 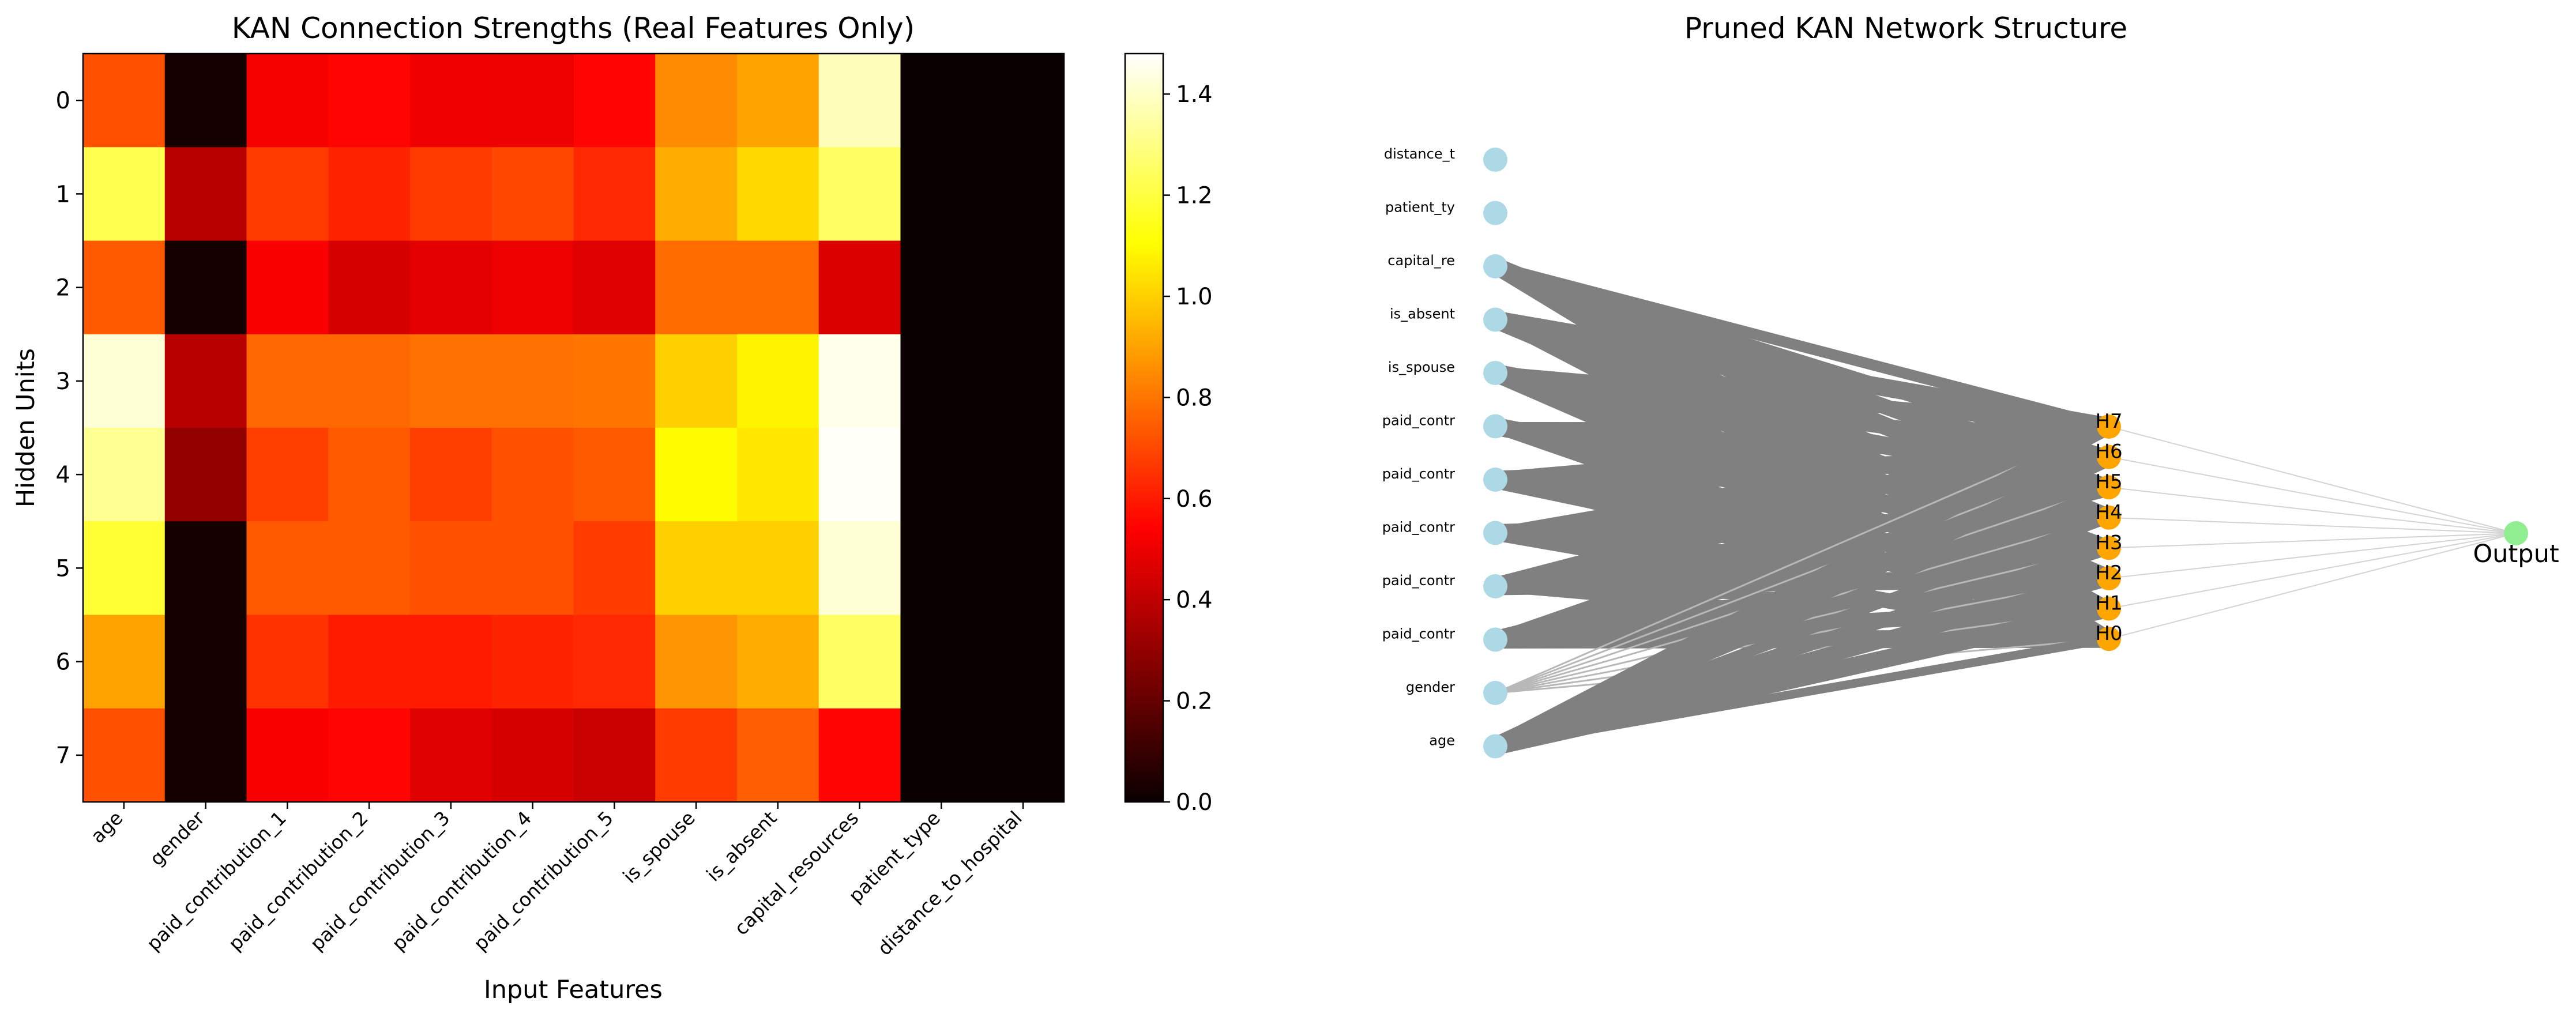 What do you see at coordinates (2108, 452) in the screenshot?
I see `hidden-node-label: H6` at bounding box center [2108, 452].